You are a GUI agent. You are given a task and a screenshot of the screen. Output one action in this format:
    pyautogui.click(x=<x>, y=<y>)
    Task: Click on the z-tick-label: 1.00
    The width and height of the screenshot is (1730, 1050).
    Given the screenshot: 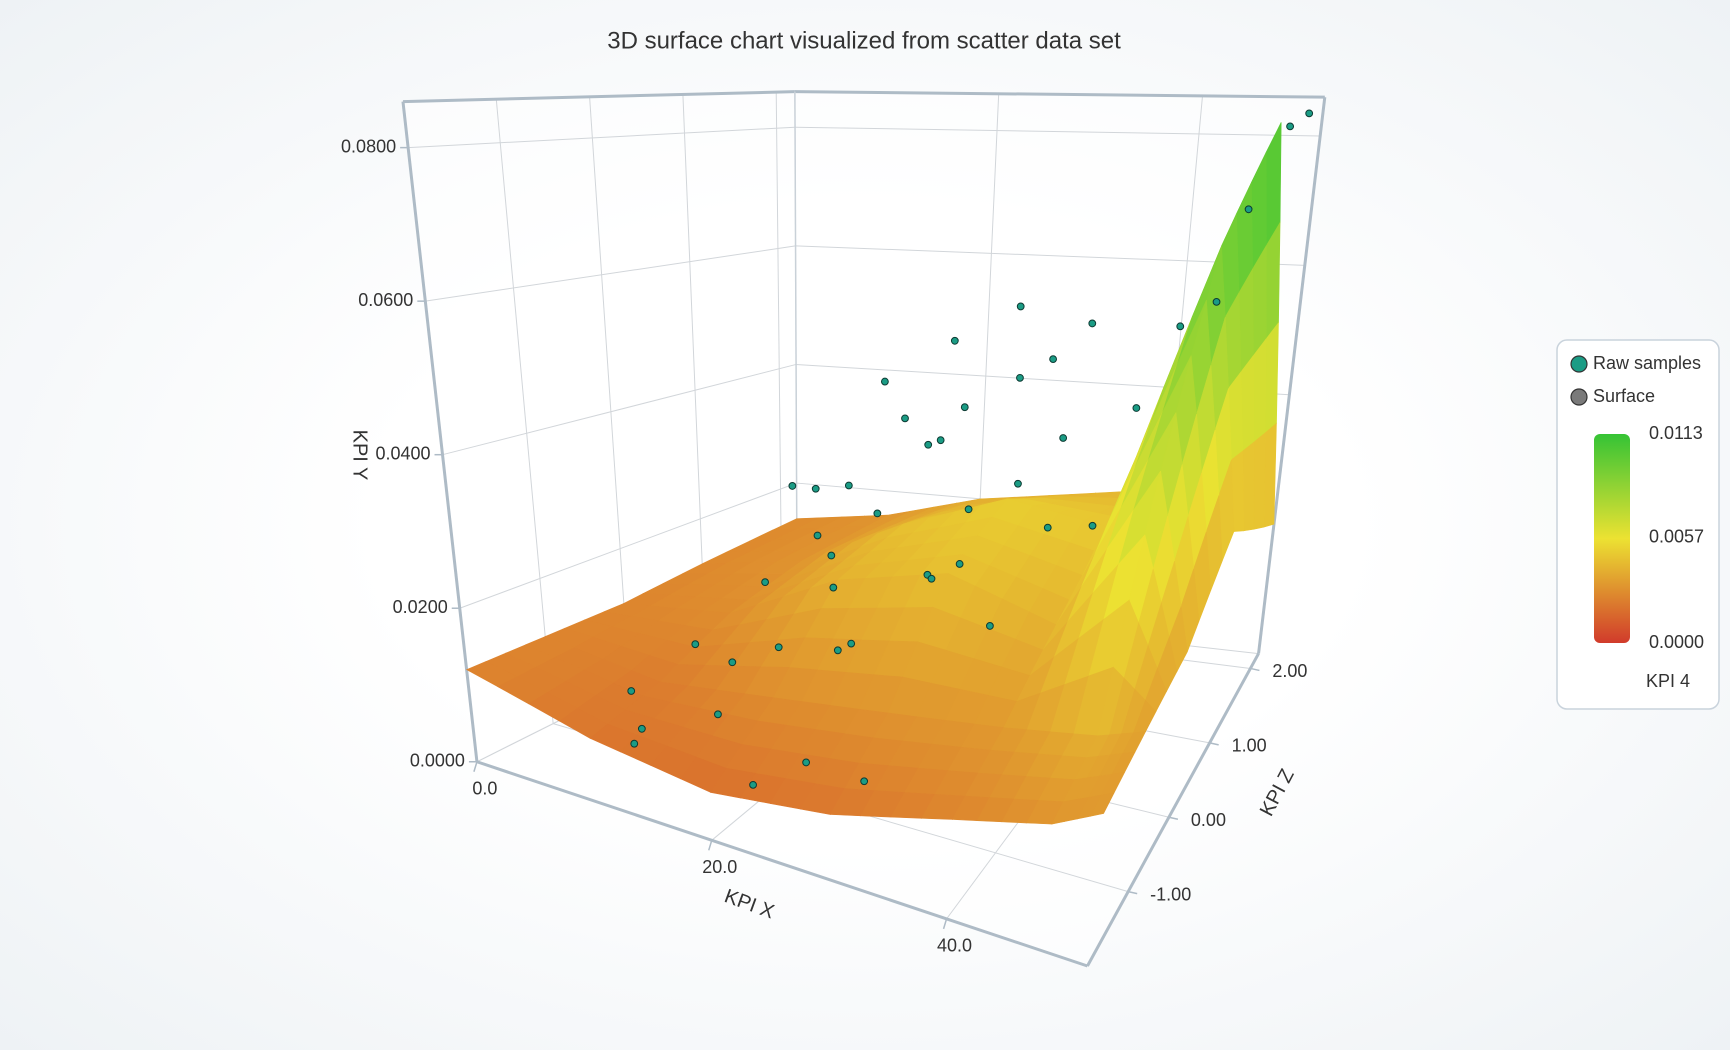 What is the action you would take?
    pyautogui.click(x=1249, y=746)
    